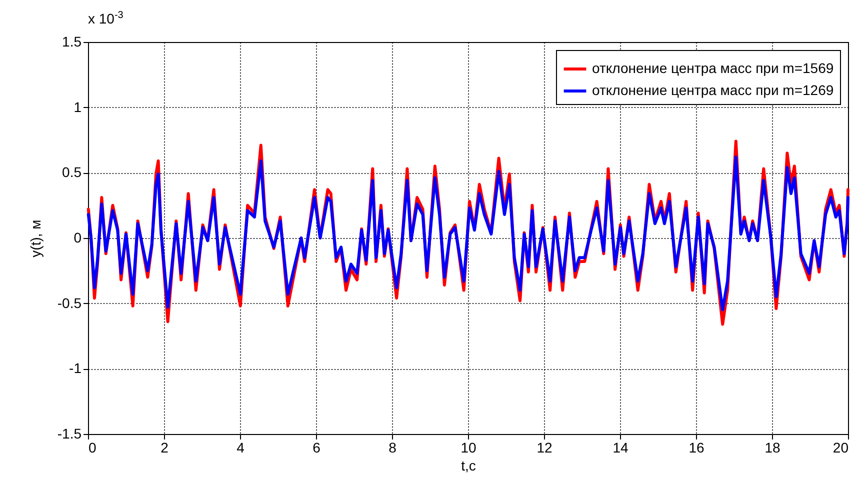  I want to click on y-tick-label: 1.5, so click(72, 42).